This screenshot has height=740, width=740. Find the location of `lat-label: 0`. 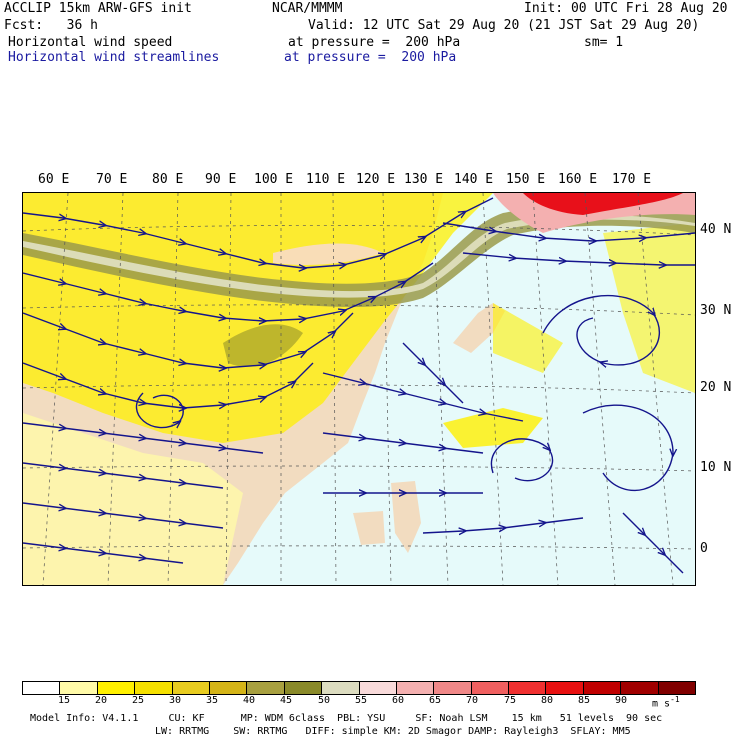

lat-label: 0 is located at coordinates (704, 548).